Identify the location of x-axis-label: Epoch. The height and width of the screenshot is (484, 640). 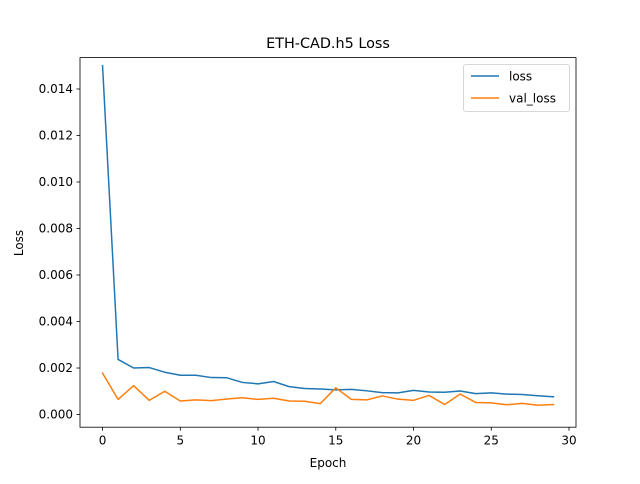
(328, 463).